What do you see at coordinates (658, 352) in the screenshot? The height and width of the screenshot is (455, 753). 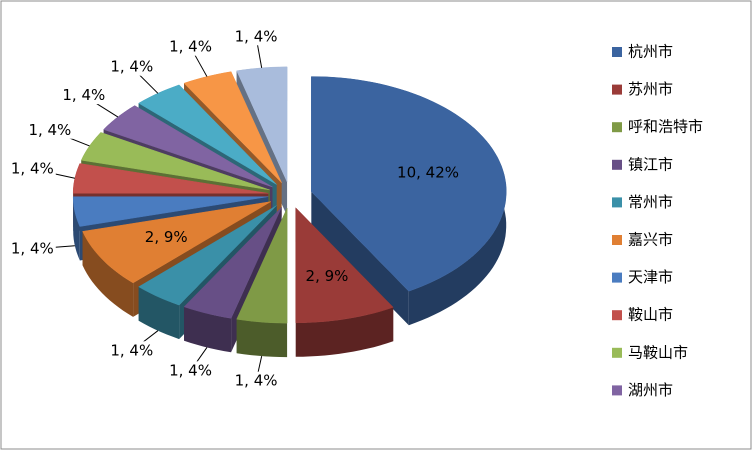 I see `legend-label: 马鞍山市` at bounding box center [658, 352].